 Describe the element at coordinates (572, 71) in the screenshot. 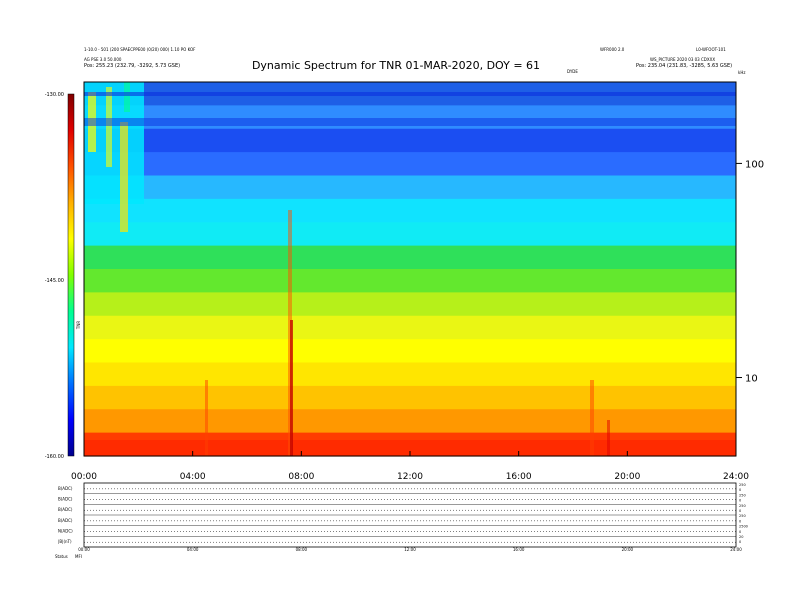

I see `header-center-sub: DYDE` at that location.